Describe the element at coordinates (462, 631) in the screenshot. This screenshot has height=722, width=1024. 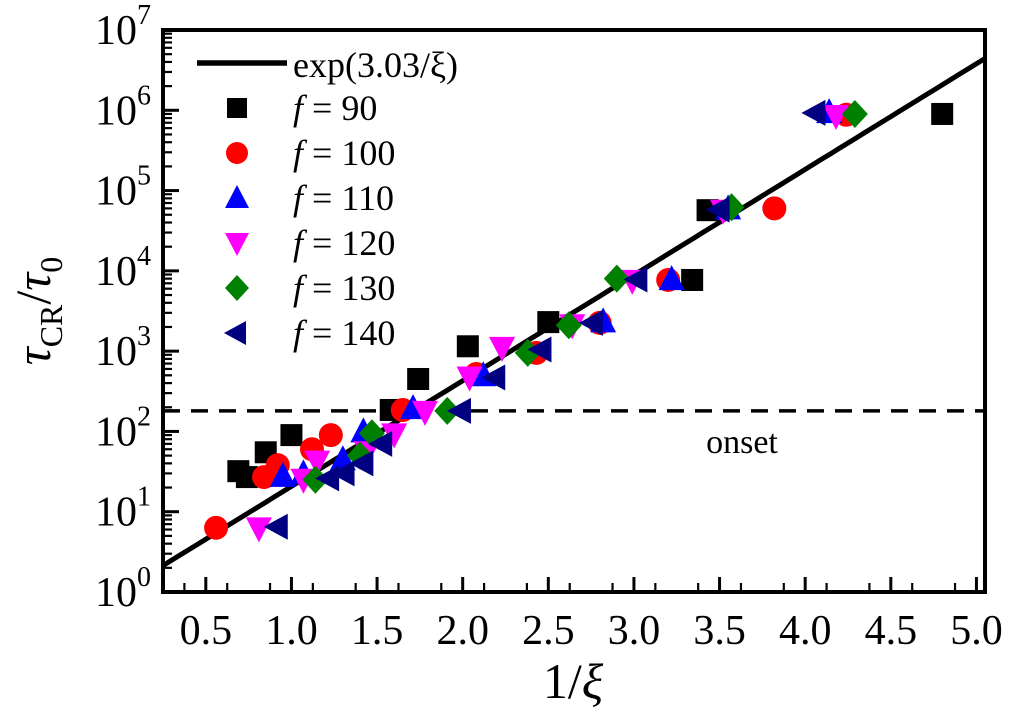
I see `x-tick-label: 2.0` at that location.